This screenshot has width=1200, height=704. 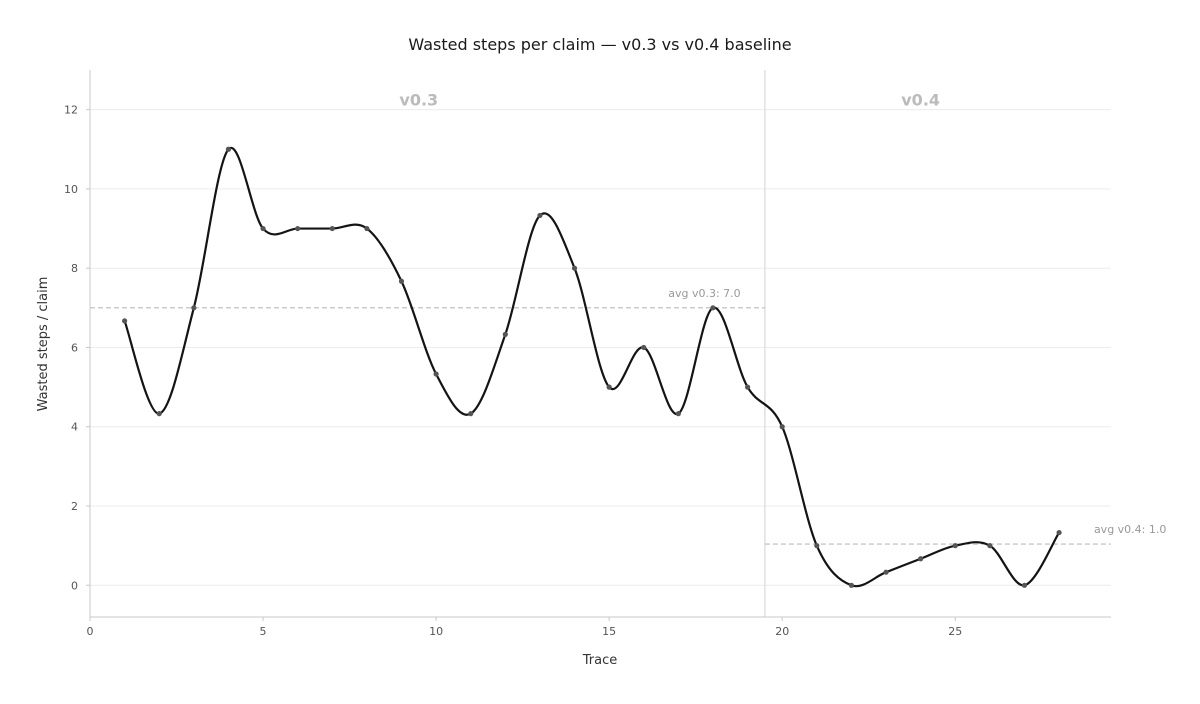 What do you see at coordinates (418, 100) in the screenshot?
I see `region-label: v0.3` at bounding box center [418, 100].